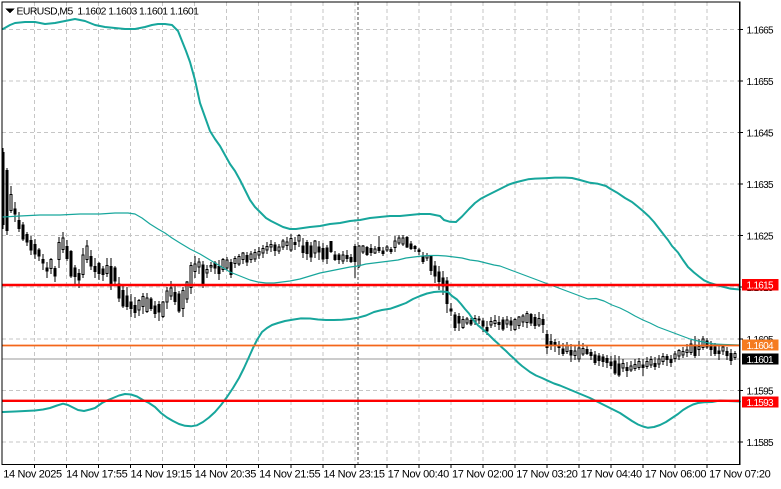  Describe the element at coordinates (761, 443) in the screenshot. I see `svg-text: 1.1585` at that location.